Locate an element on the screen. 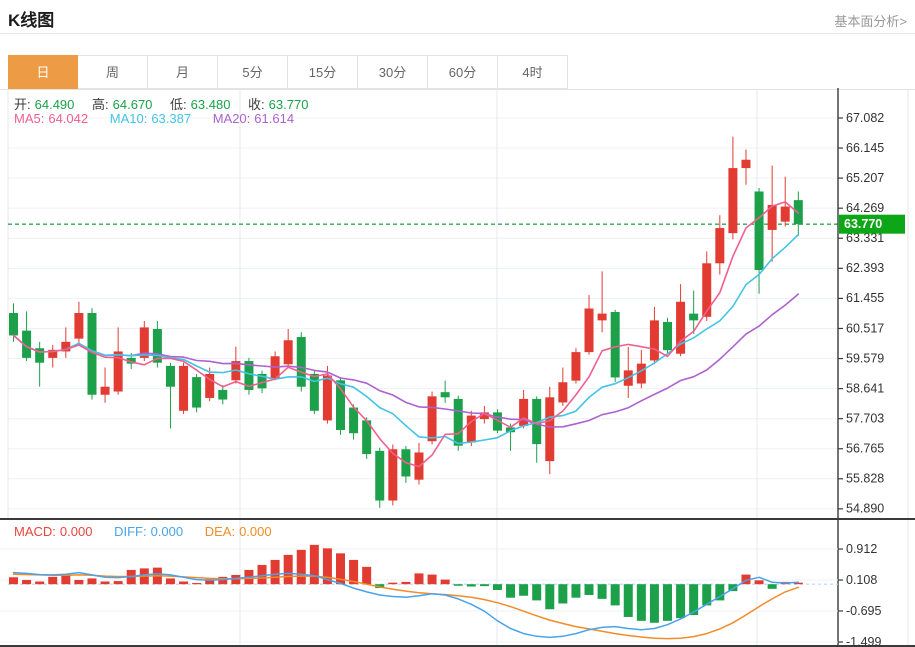 This screenshot has height=647, width=915. tab-15min: 15分 is located at coordinates (323, 72).